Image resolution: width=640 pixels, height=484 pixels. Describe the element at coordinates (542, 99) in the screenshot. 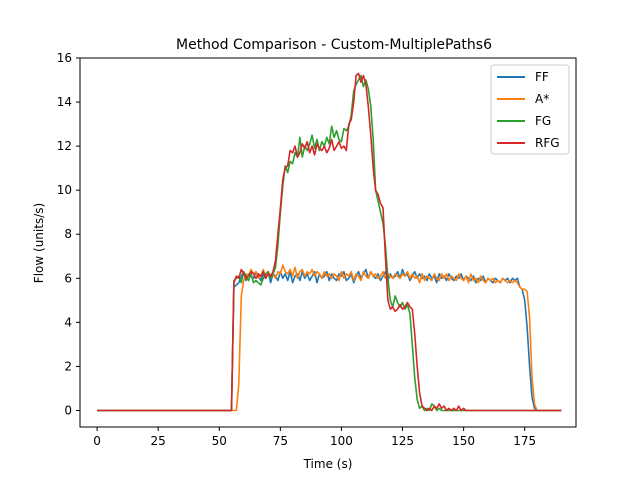

I see `legend-label: A*` at that location.